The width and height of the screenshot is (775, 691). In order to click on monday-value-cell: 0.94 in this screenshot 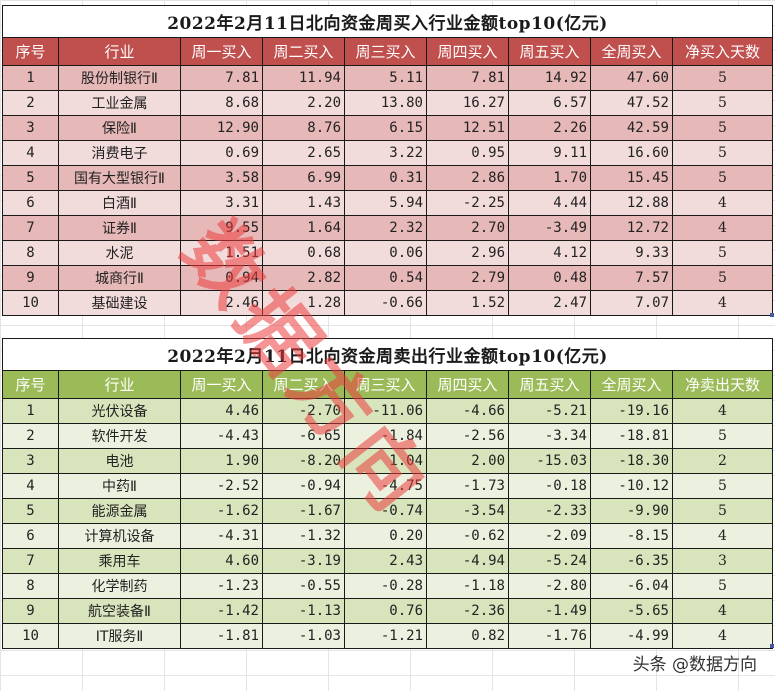, I will do `click(221, 278)`.